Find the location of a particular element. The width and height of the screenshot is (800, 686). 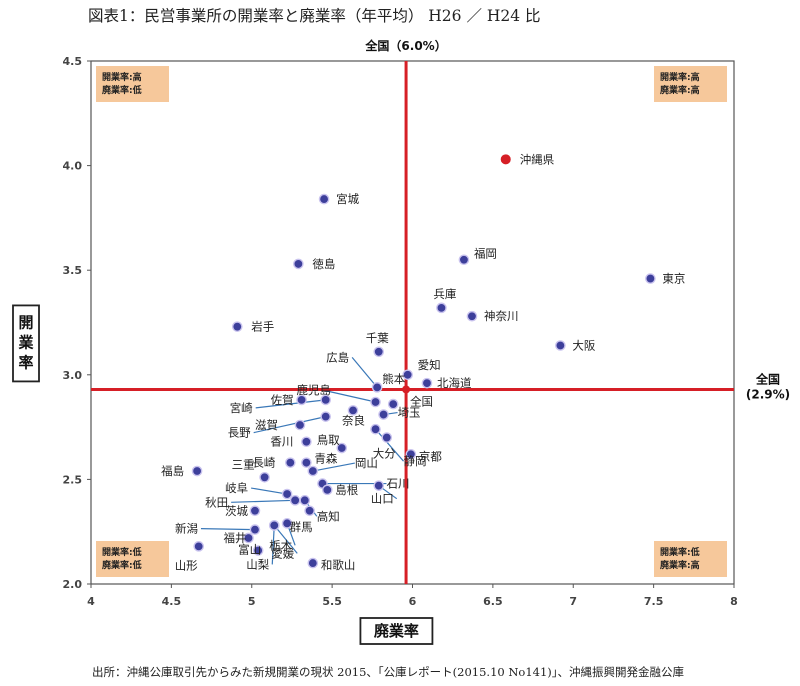

data-point-label: 青森 is located at coordinates (325, 459).